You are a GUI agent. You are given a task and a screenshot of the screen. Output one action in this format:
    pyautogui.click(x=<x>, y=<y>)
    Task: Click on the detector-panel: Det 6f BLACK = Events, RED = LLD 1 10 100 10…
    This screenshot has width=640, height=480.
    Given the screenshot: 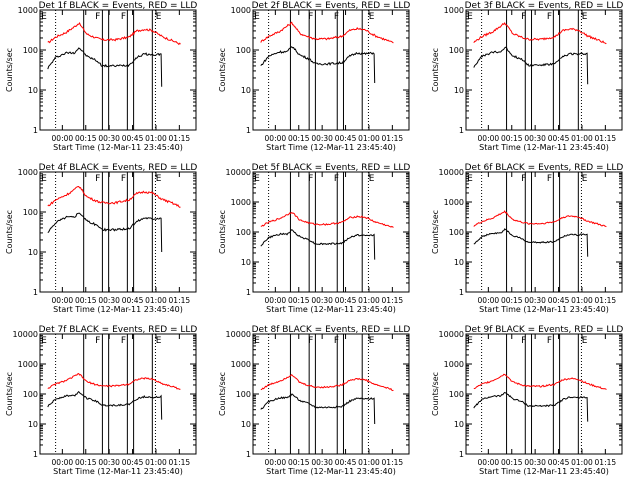 What is the action you would take?
    pyautogui.click(x=527, y=238)
    